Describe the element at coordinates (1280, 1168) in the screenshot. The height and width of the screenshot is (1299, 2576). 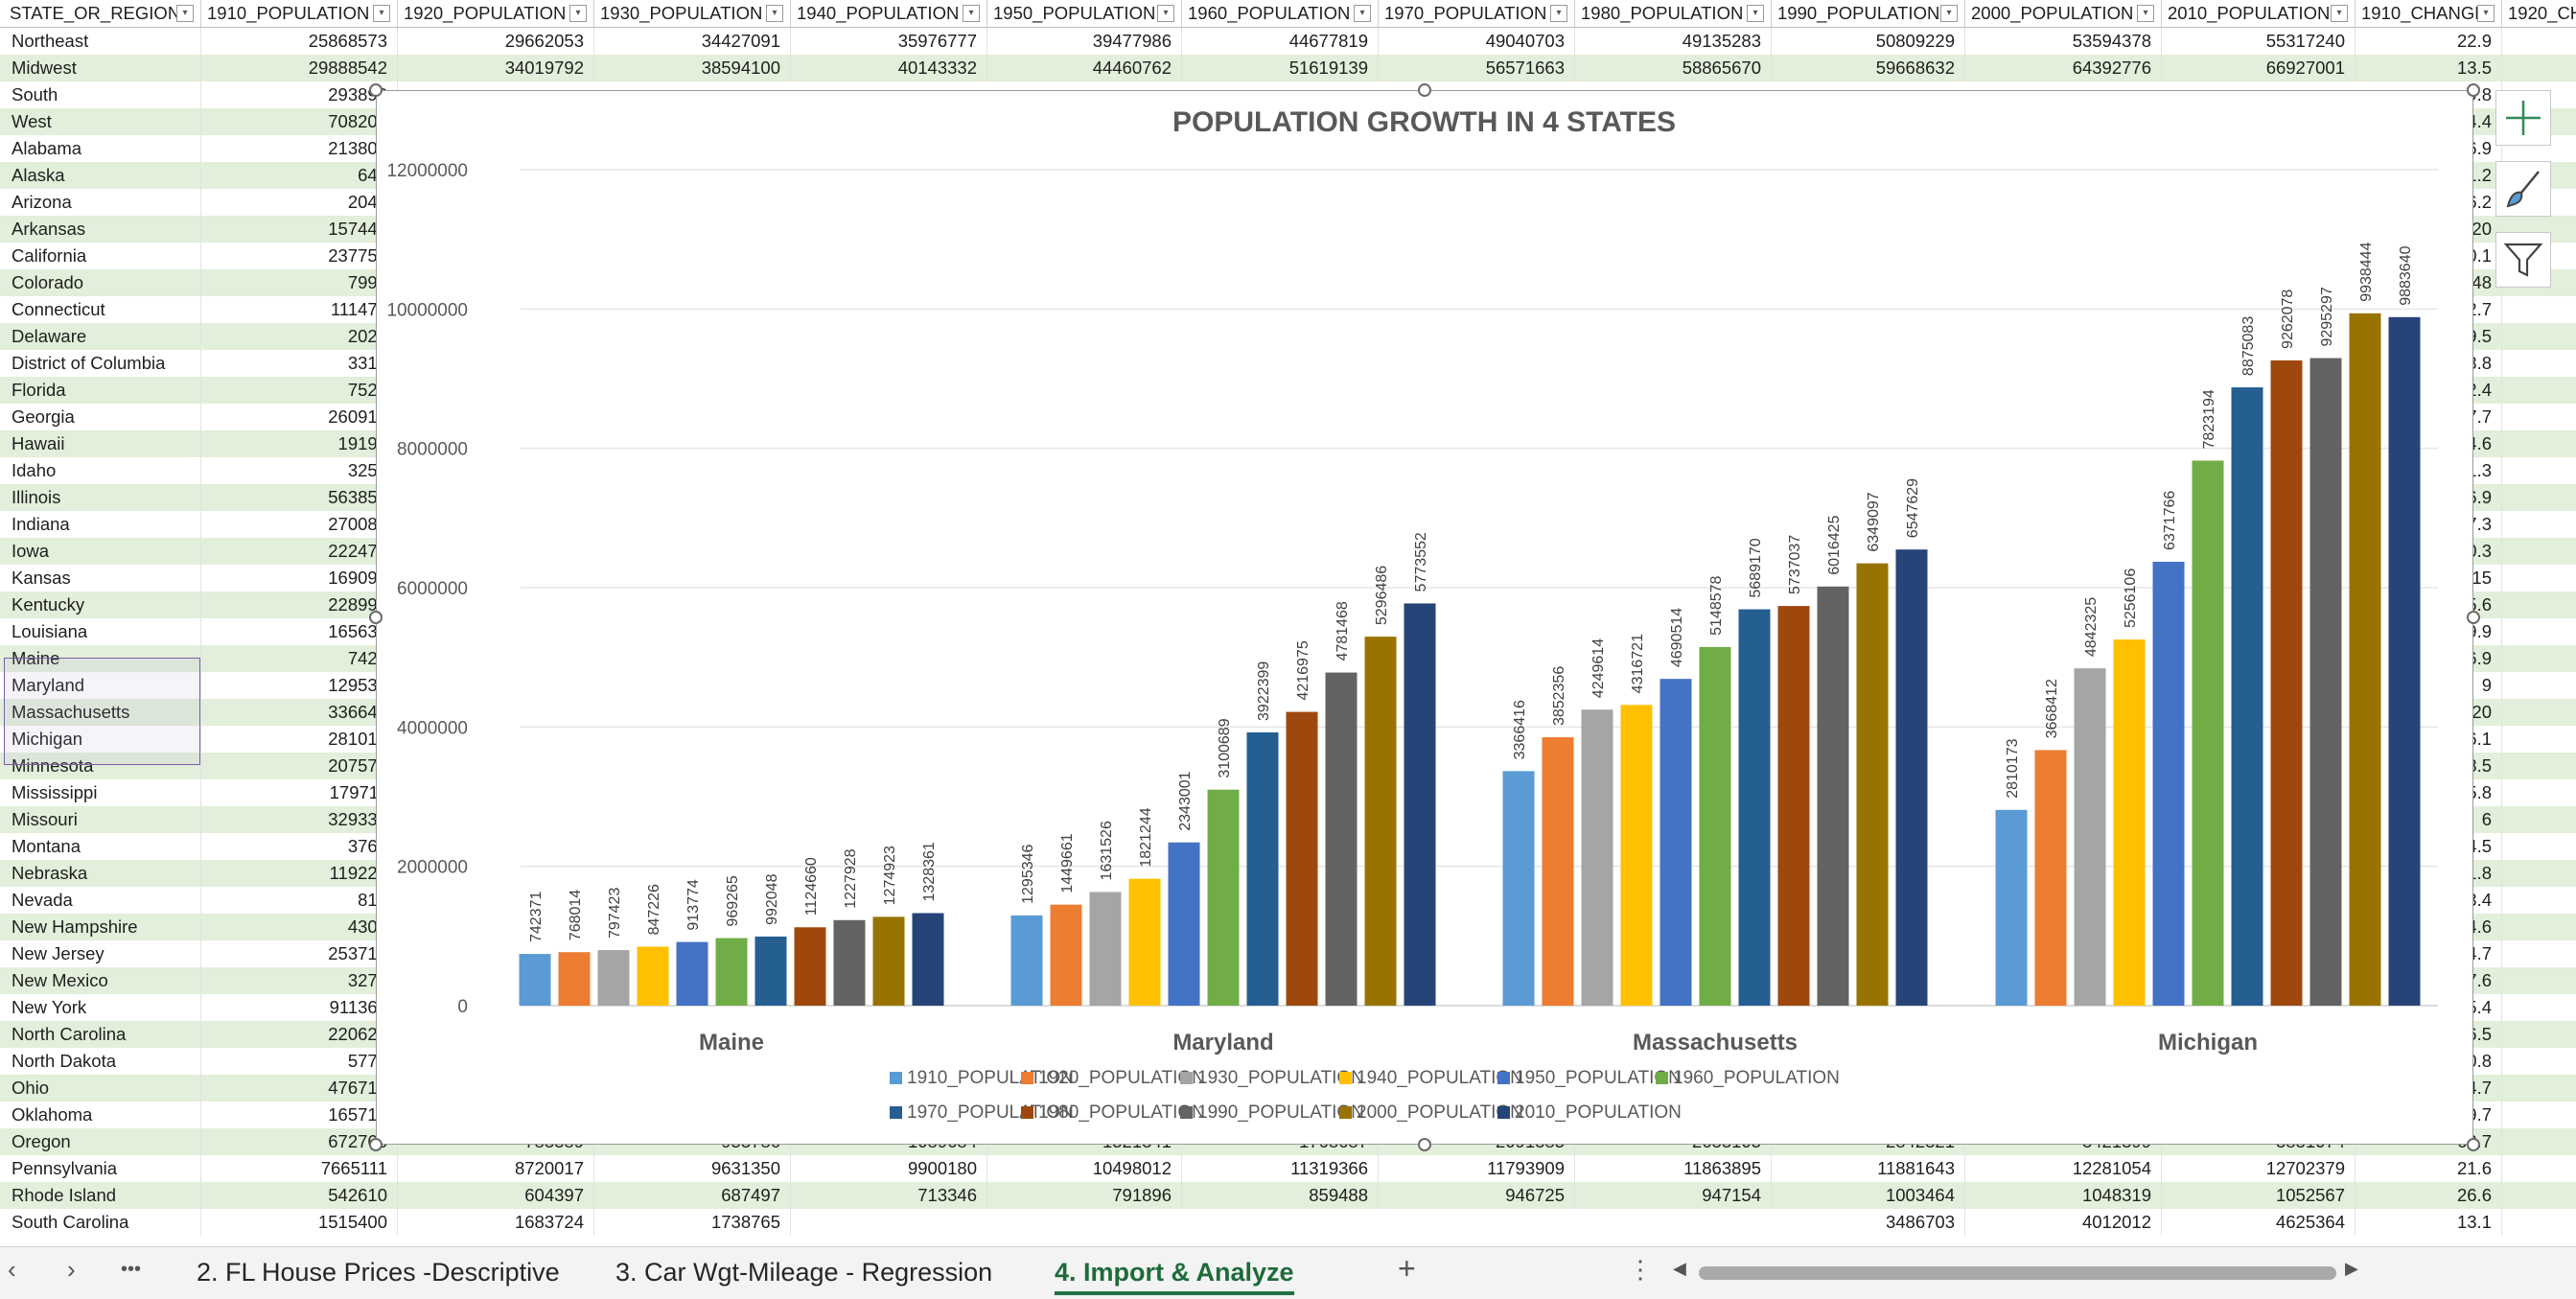
I see `data-cell: 11319366` at that location.